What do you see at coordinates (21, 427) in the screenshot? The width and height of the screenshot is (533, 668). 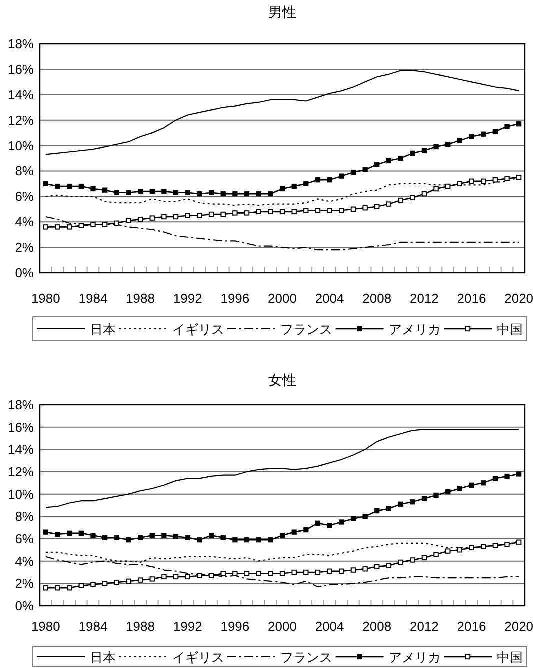 I see `y-tick-label: 16%` at bounding box center [21, 427].